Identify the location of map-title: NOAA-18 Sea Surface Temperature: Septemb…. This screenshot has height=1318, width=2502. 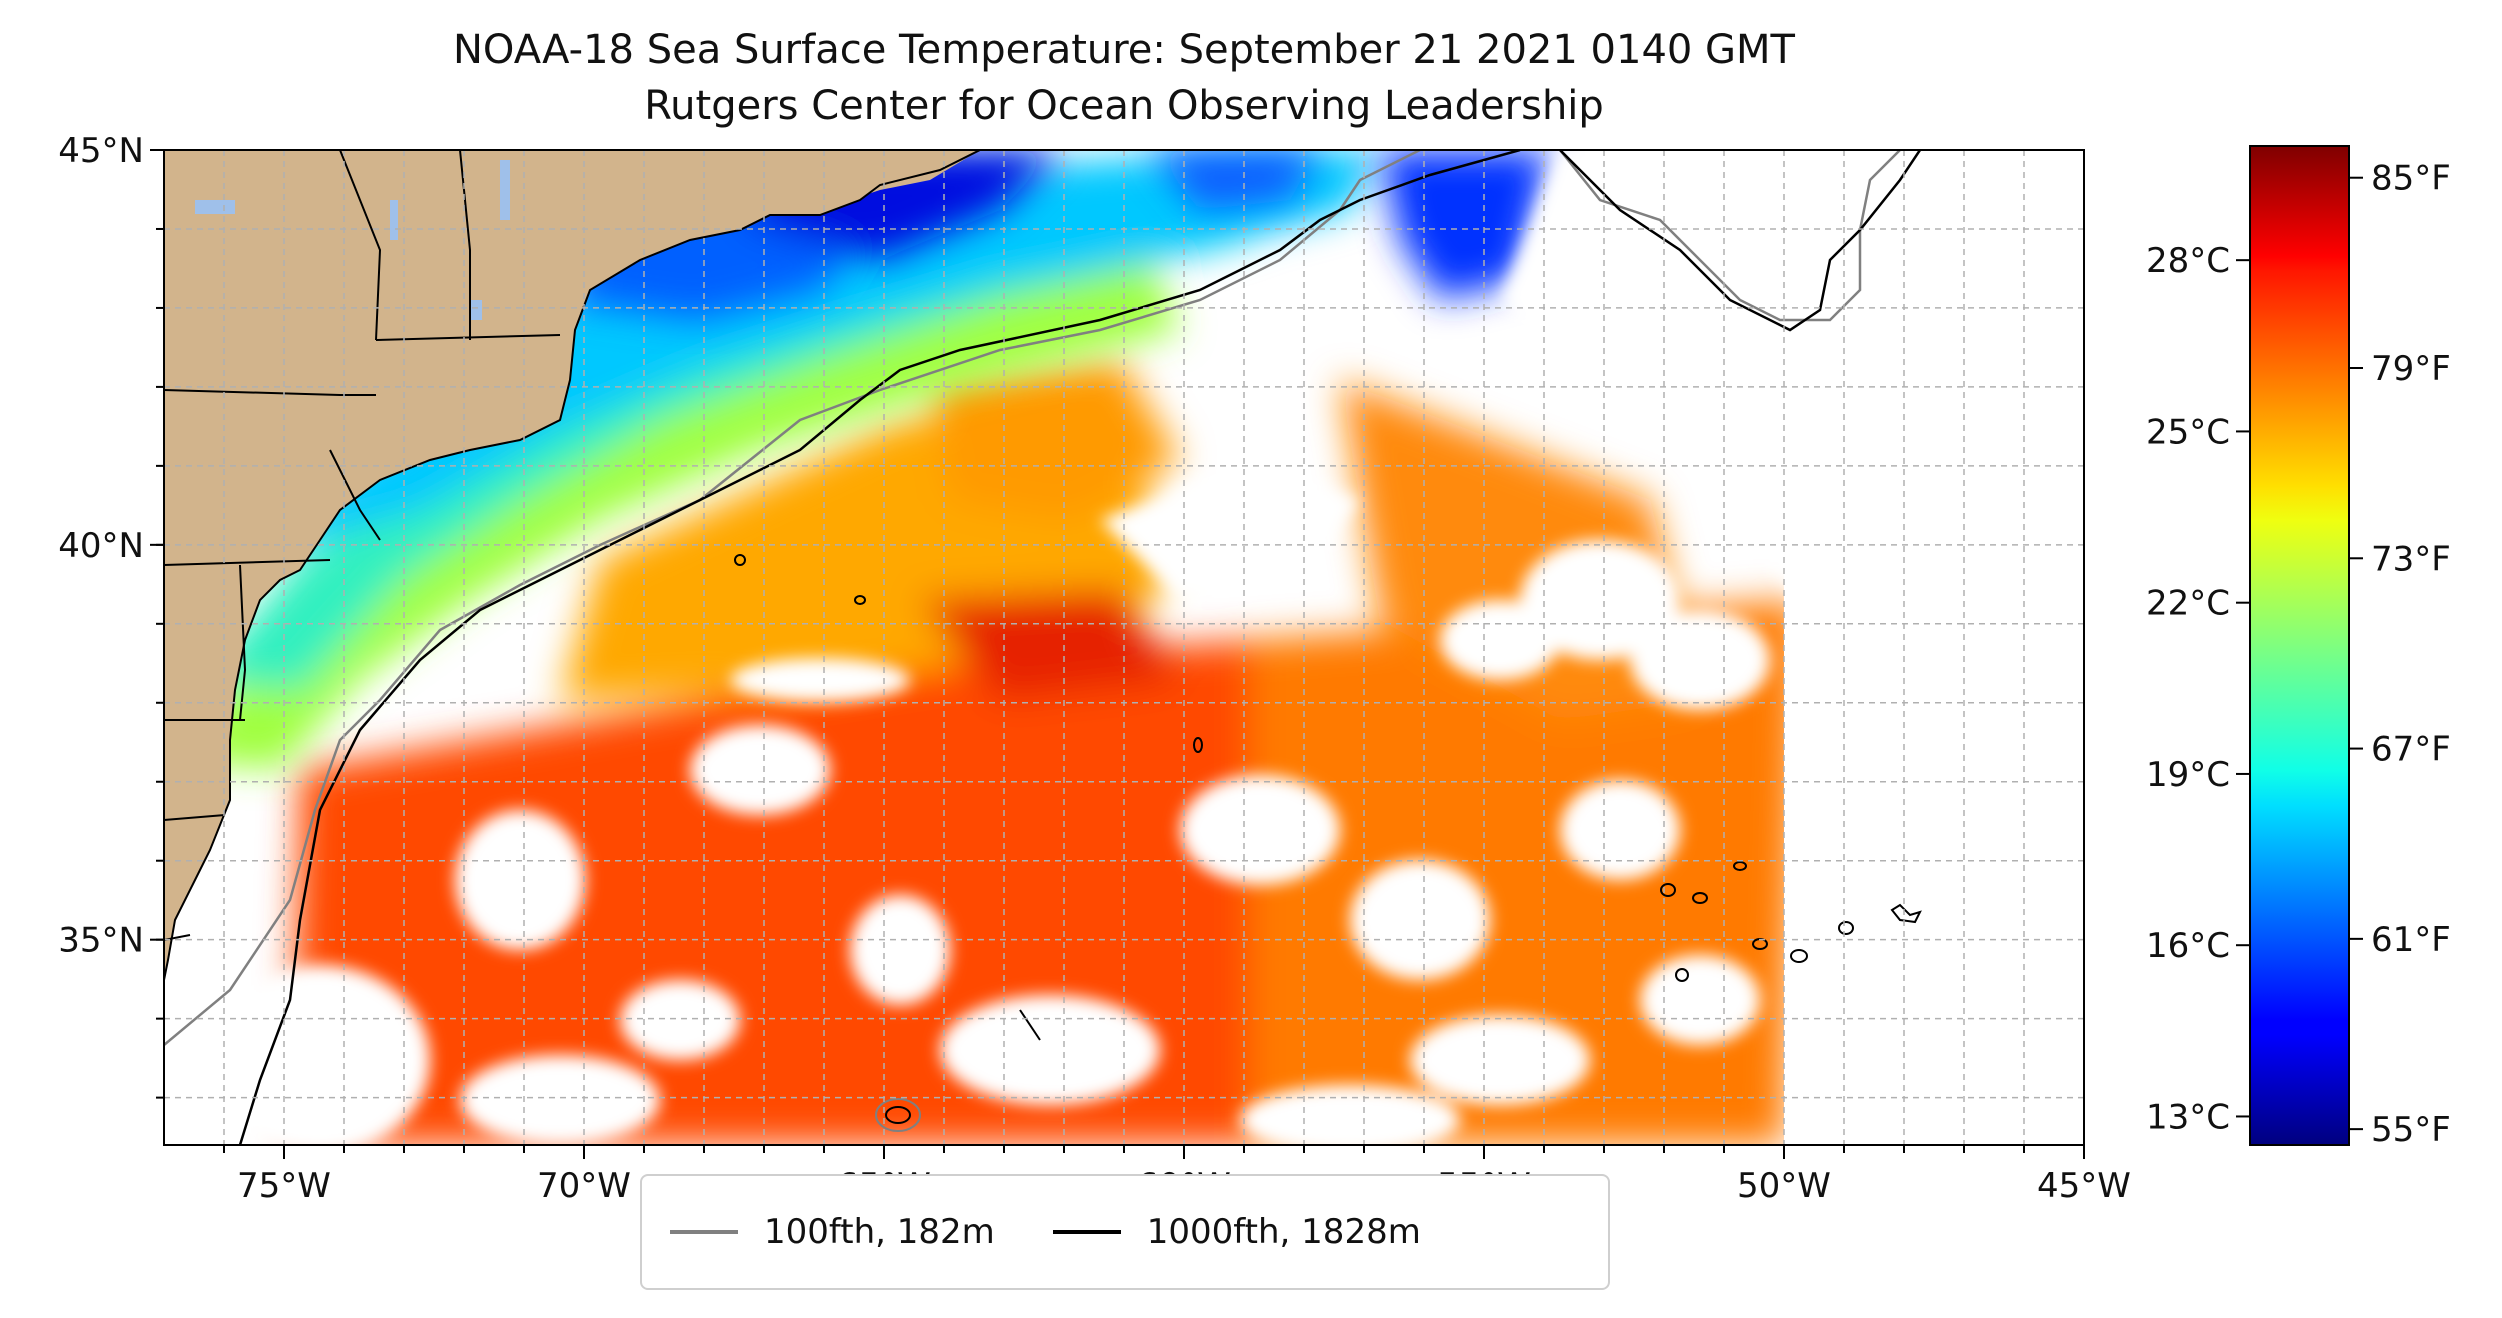
(1124, 50).